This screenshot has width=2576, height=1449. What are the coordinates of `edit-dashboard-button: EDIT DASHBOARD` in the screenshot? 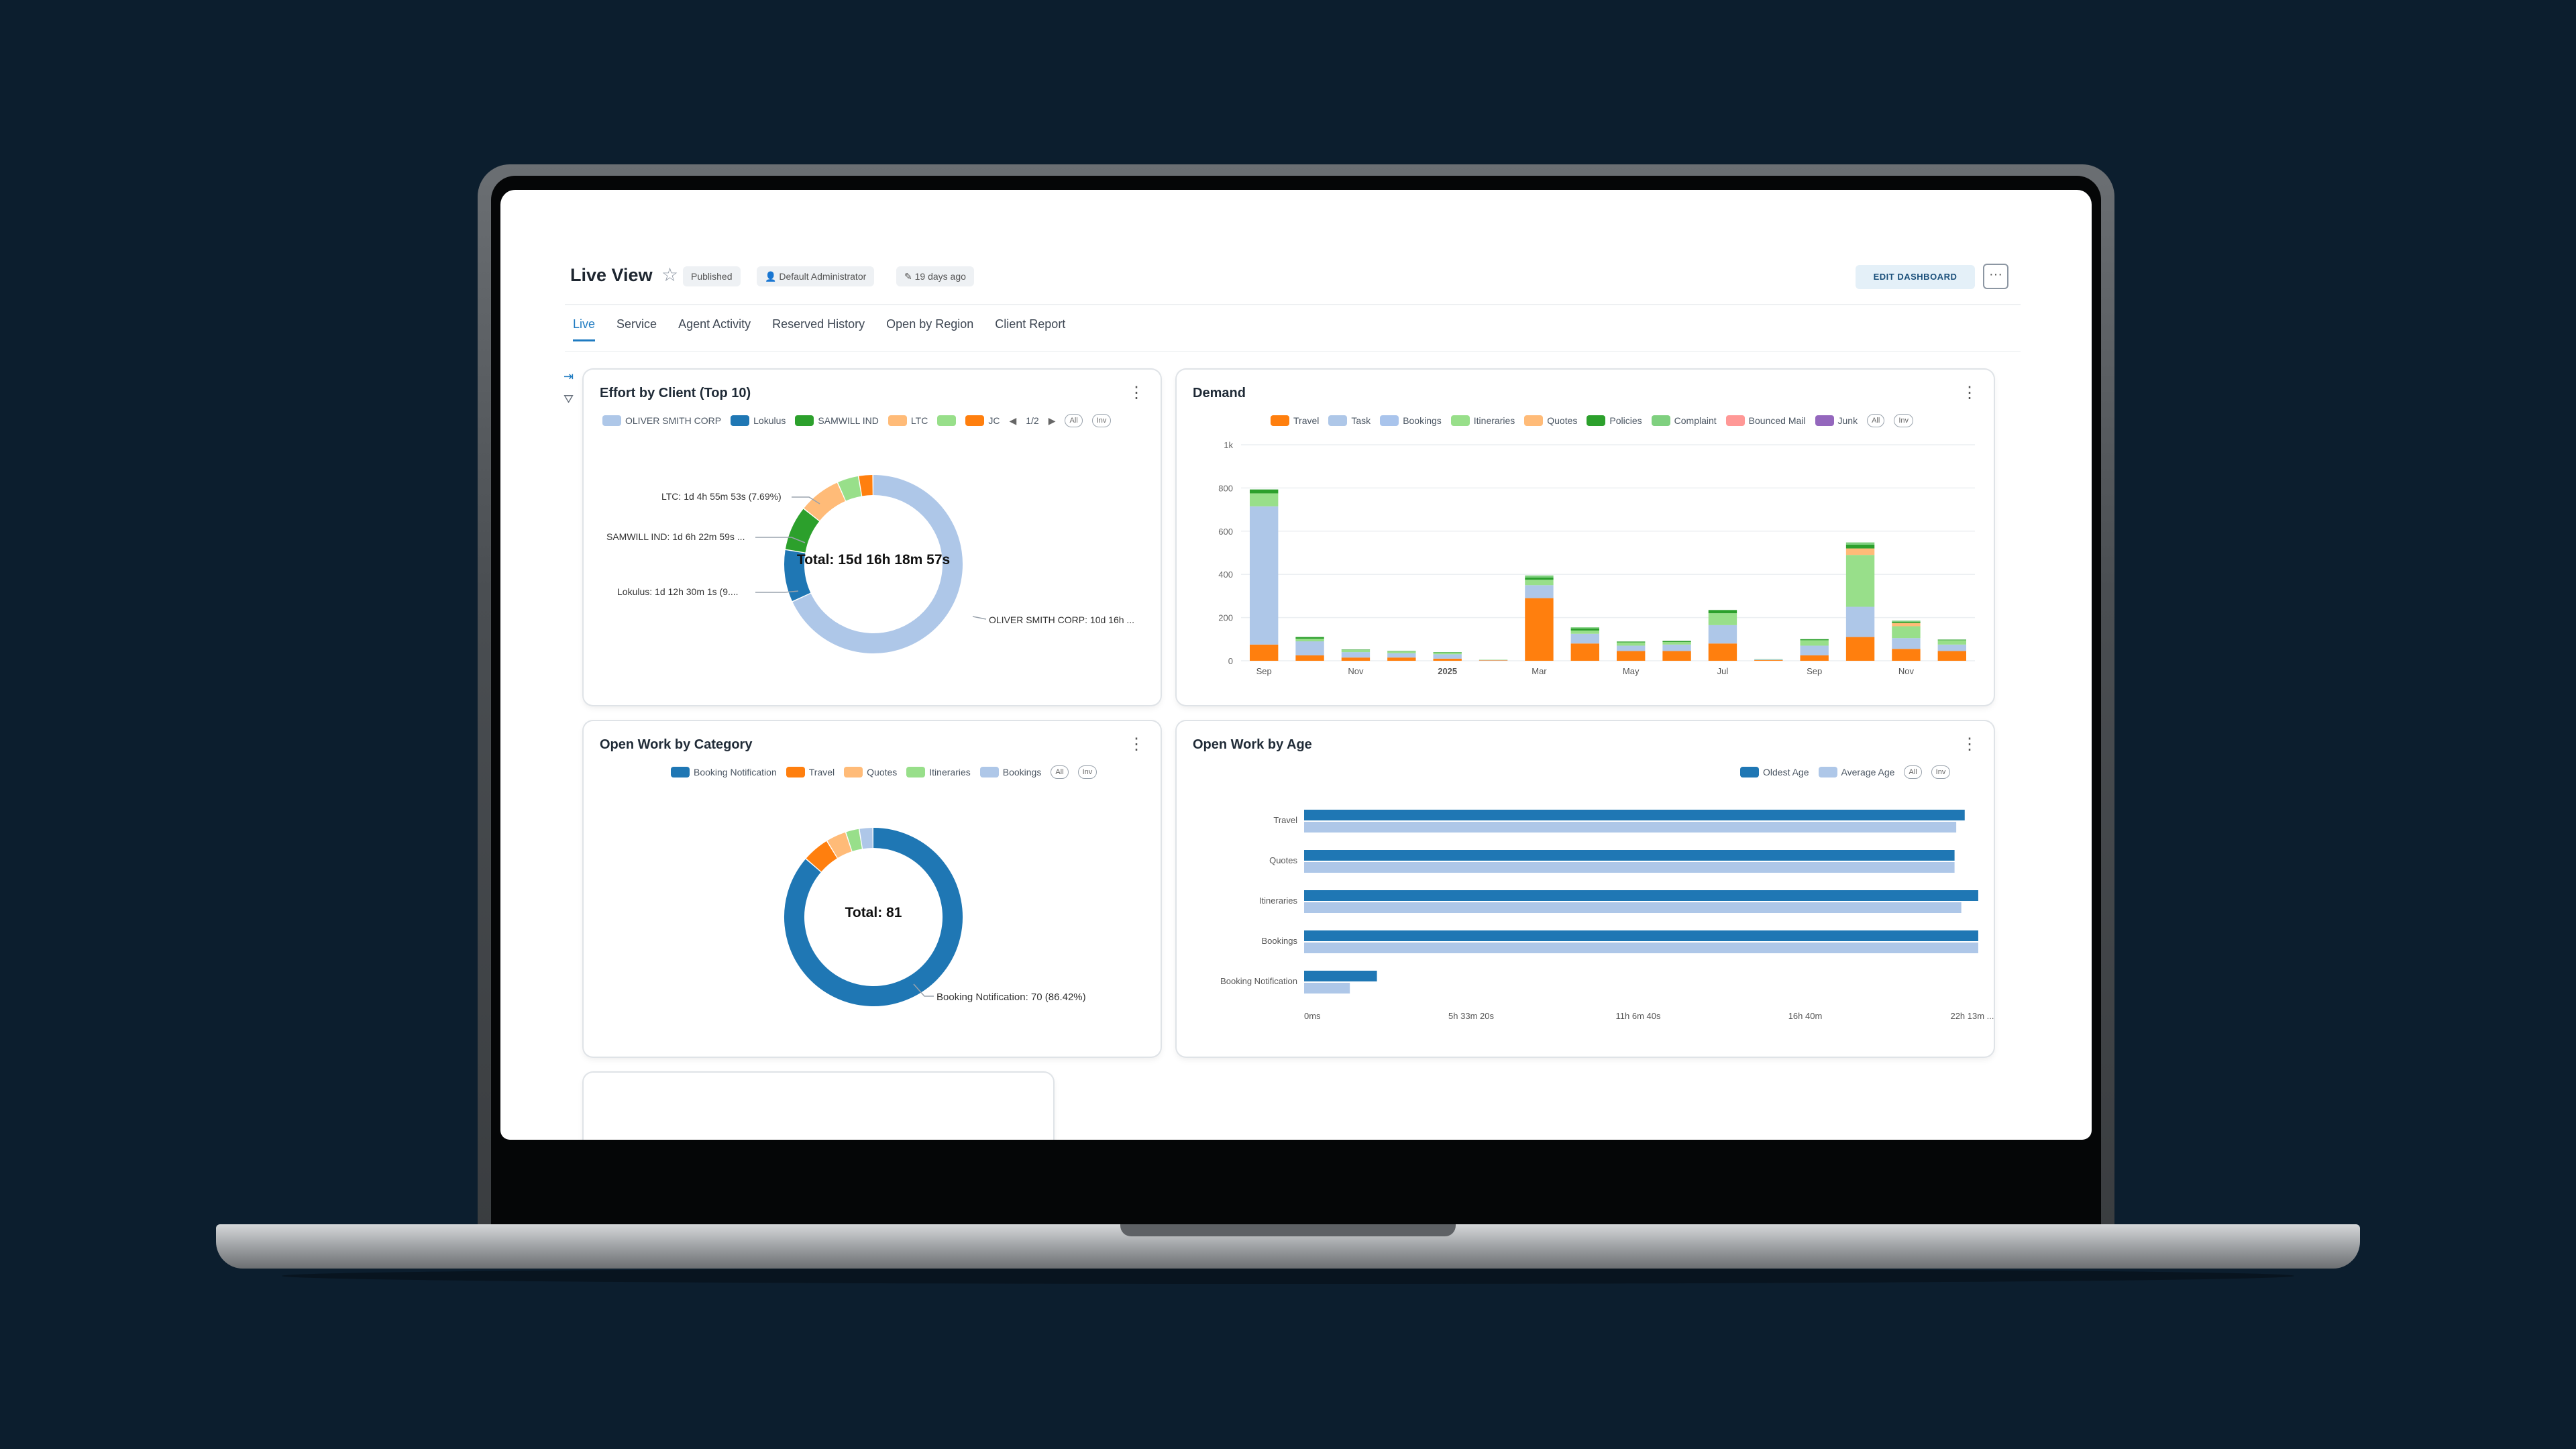 It's located at (1915, 277).